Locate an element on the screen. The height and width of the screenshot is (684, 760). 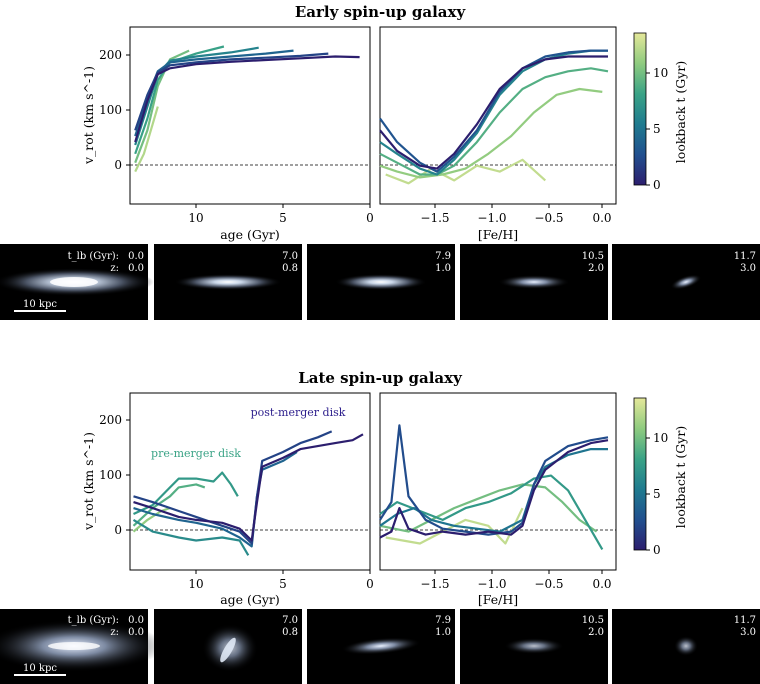
panel-early-feh: −1.5 −1.0 −0.5 0.0 [Fe/H] is located at coordinates (498, 134).